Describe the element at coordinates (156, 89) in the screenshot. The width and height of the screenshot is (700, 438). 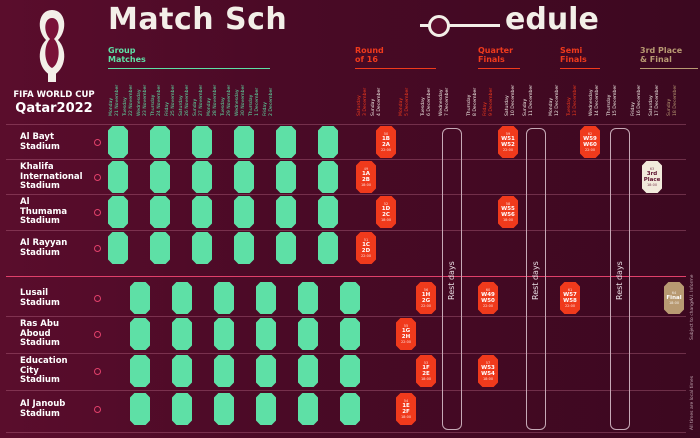
I see `day-header: Thursday 24 November` at that location.